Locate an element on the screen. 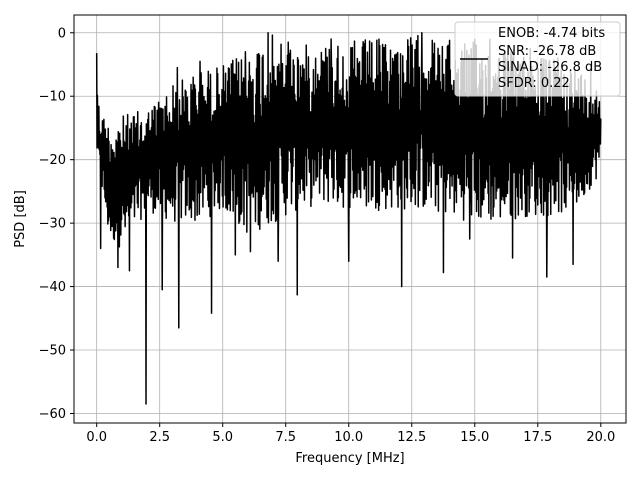 This screenshot has height=480, width=640. y-axis-ticks: 0 −10 −20 −30 −40 −50 −60 is located at coordinates (56, 224).